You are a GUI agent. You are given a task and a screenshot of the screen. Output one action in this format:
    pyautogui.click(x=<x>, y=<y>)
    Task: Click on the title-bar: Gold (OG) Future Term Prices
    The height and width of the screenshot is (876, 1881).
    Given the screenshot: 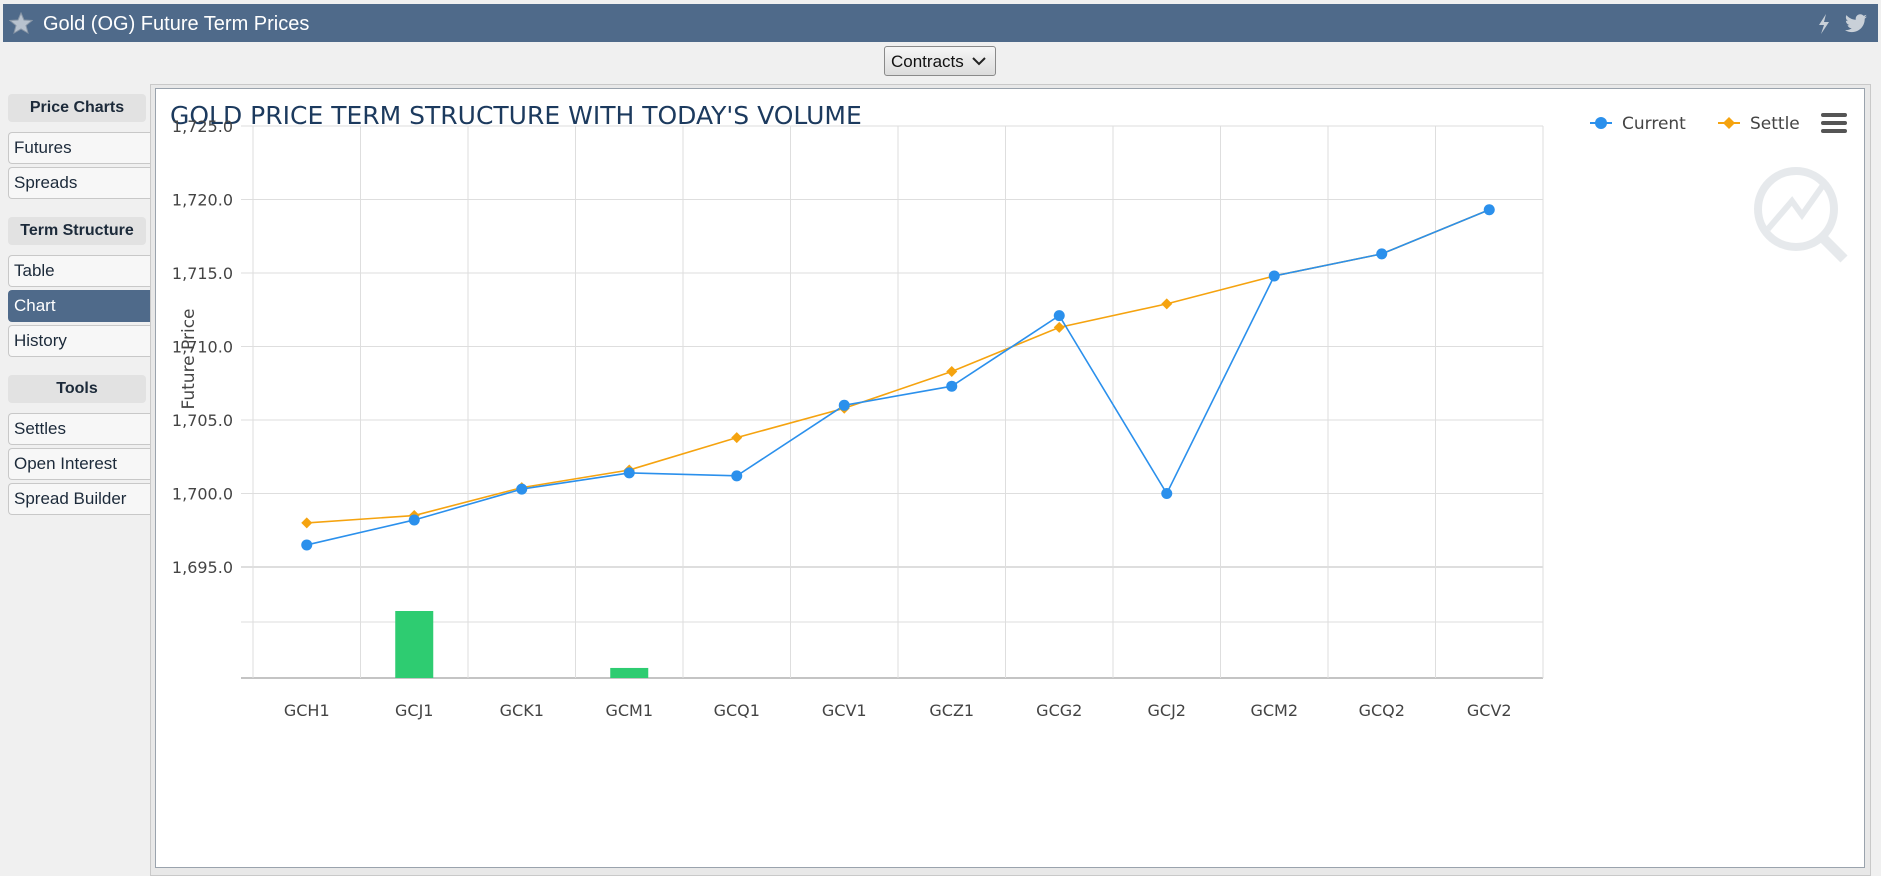 What is the action you would take?
    pyautogui.click(x=940, y=23)
    